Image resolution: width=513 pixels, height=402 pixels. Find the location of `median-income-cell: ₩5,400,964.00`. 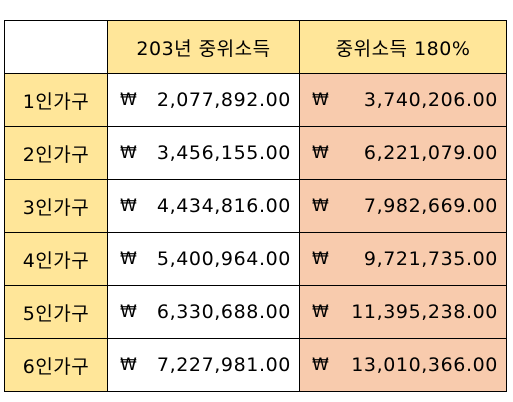

median-income-cell: ₩5,400,964.00 is located at coordinates (203, 259).